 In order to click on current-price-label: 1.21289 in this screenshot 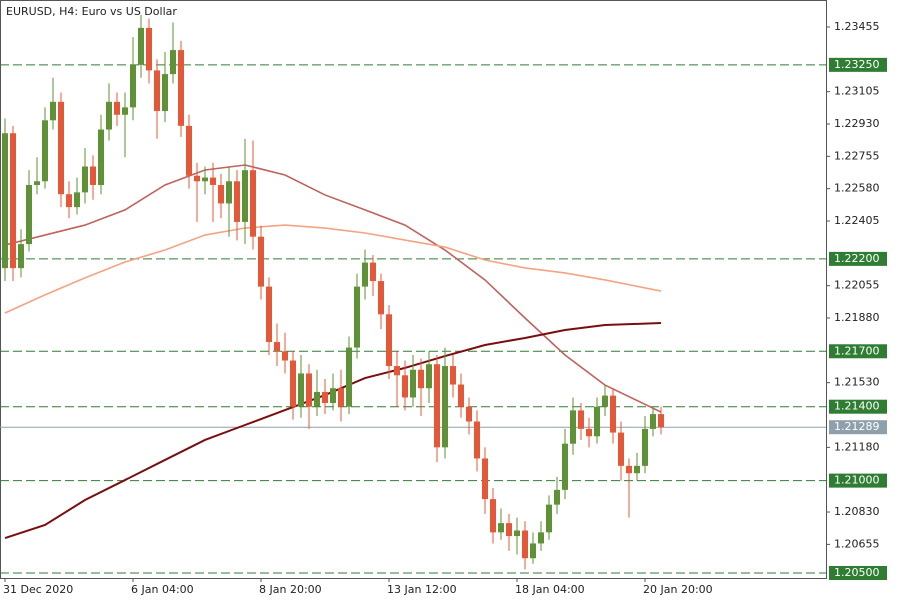, I will do `click(857, 426)`.